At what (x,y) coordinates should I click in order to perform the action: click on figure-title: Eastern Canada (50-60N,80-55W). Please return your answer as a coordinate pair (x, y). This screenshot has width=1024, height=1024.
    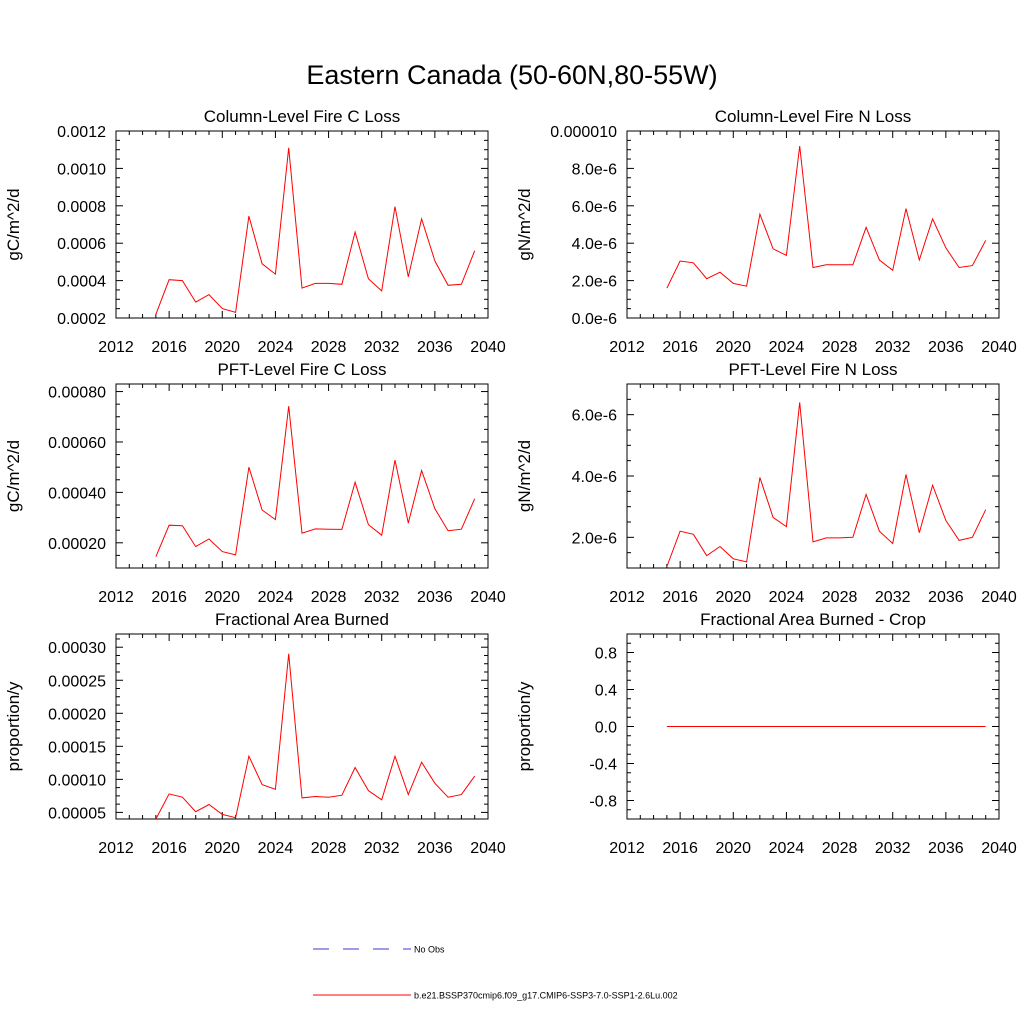
    Looking at the image, I should click on (511, 75).